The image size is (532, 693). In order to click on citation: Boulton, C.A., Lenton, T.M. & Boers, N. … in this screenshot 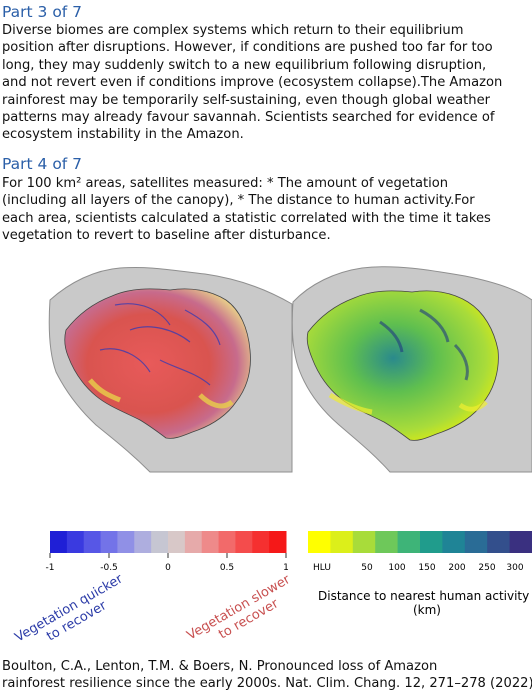, I will do `click(267, 675)`.